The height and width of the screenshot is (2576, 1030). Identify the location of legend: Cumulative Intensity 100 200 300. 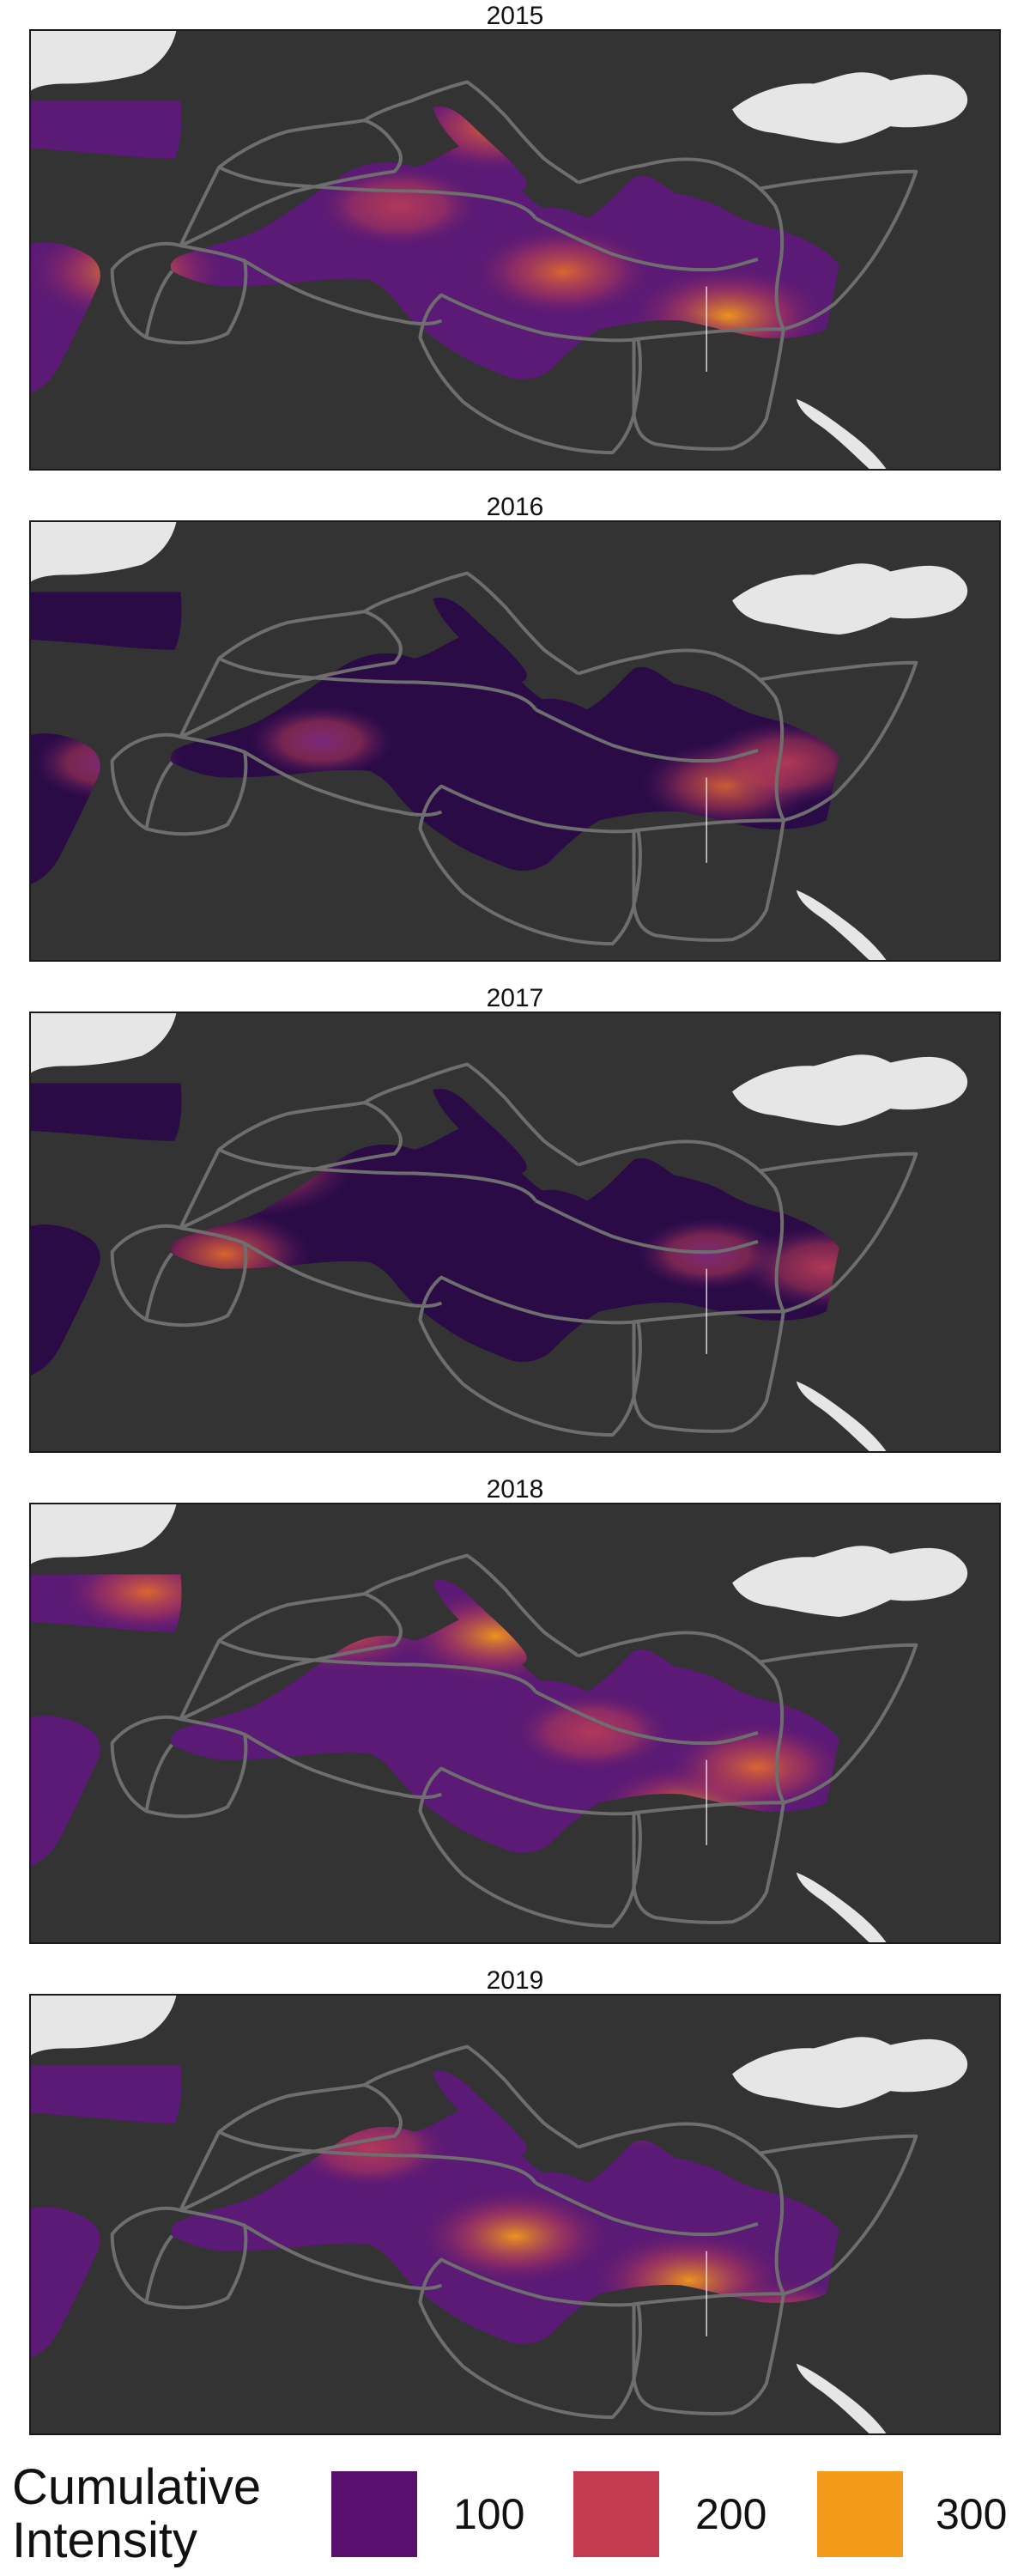
(515, 2516).